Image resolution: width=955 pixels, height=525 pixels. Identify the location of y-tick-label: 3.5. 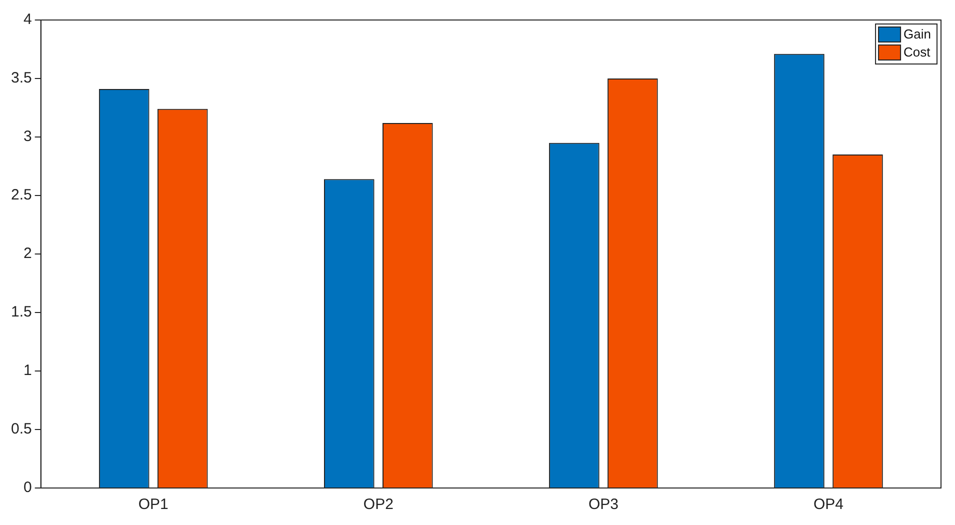
(21, 78).